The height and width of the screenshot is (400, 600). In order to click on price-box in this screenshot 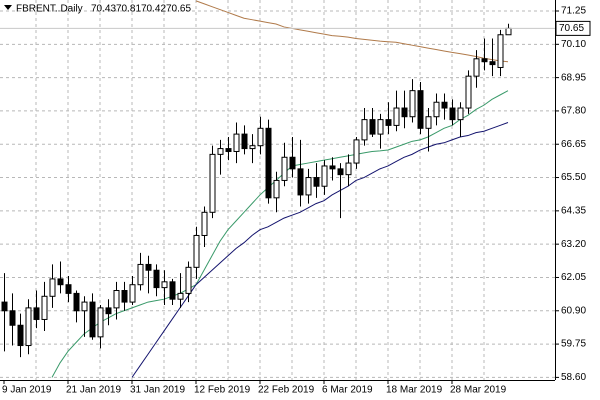, I will do `click(573, 28)`.